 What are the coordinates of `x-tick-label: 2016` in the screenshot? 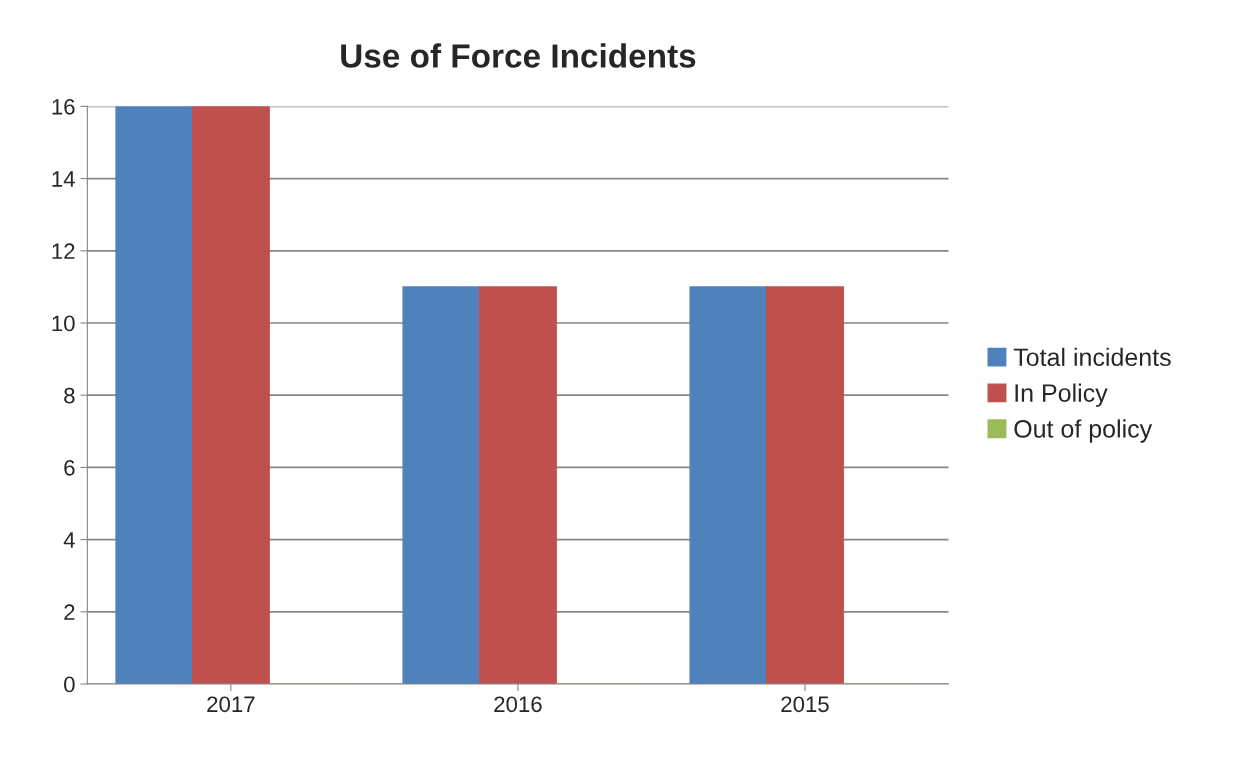 It's located at (518, 704).